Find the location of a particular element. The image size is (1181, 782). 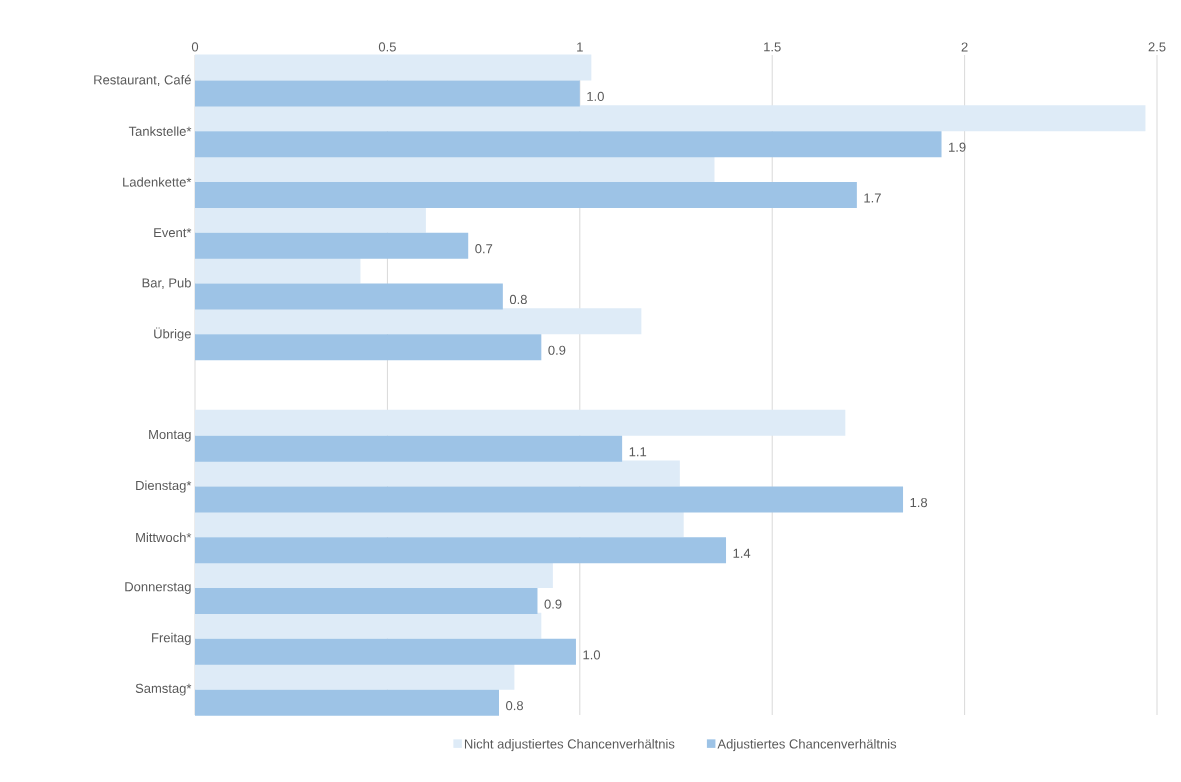

data-label: 1.9 is located at coordinates (957, 147).